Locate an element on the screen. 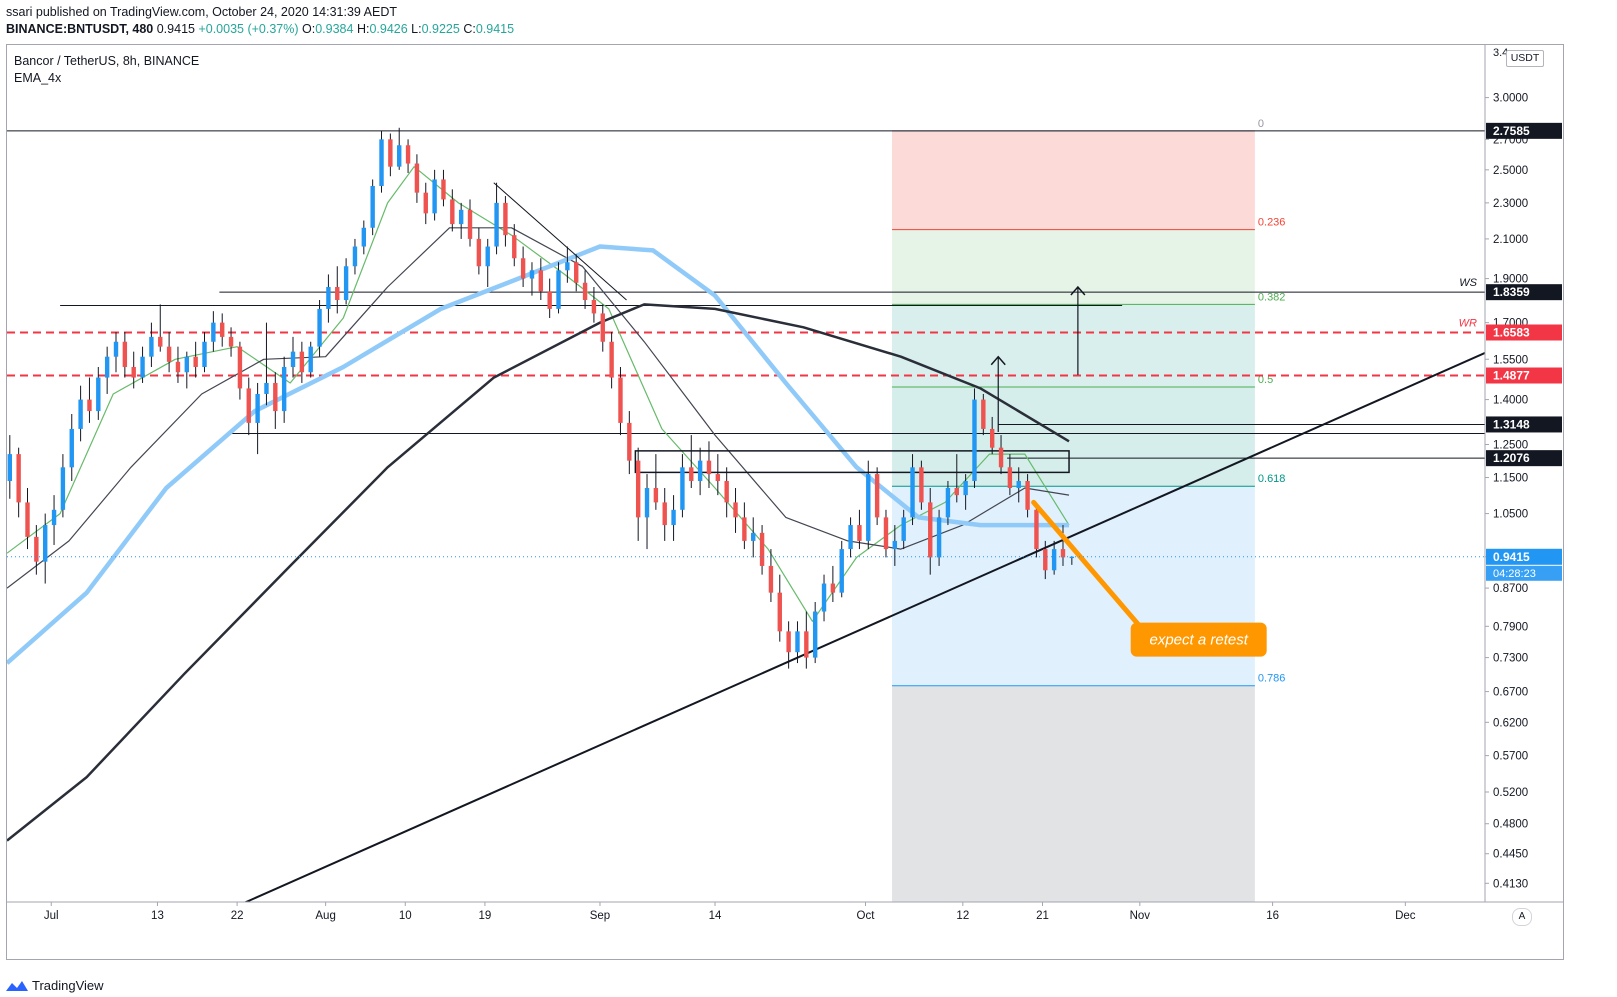 This screenshot has width=1617, height=997. symbol-label: BINANCE:BNTUSDT, 480 is located at coordinates (80, 29).